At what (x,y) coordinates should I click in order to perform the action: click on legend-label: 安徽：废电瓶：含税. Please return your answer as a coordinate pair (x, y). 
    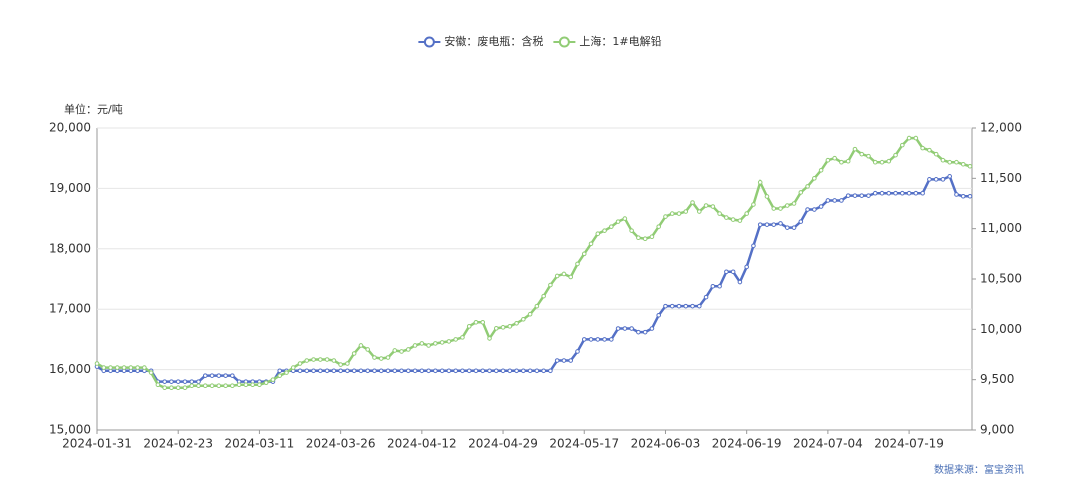
    Looking at the image, I should click on (493, 41).